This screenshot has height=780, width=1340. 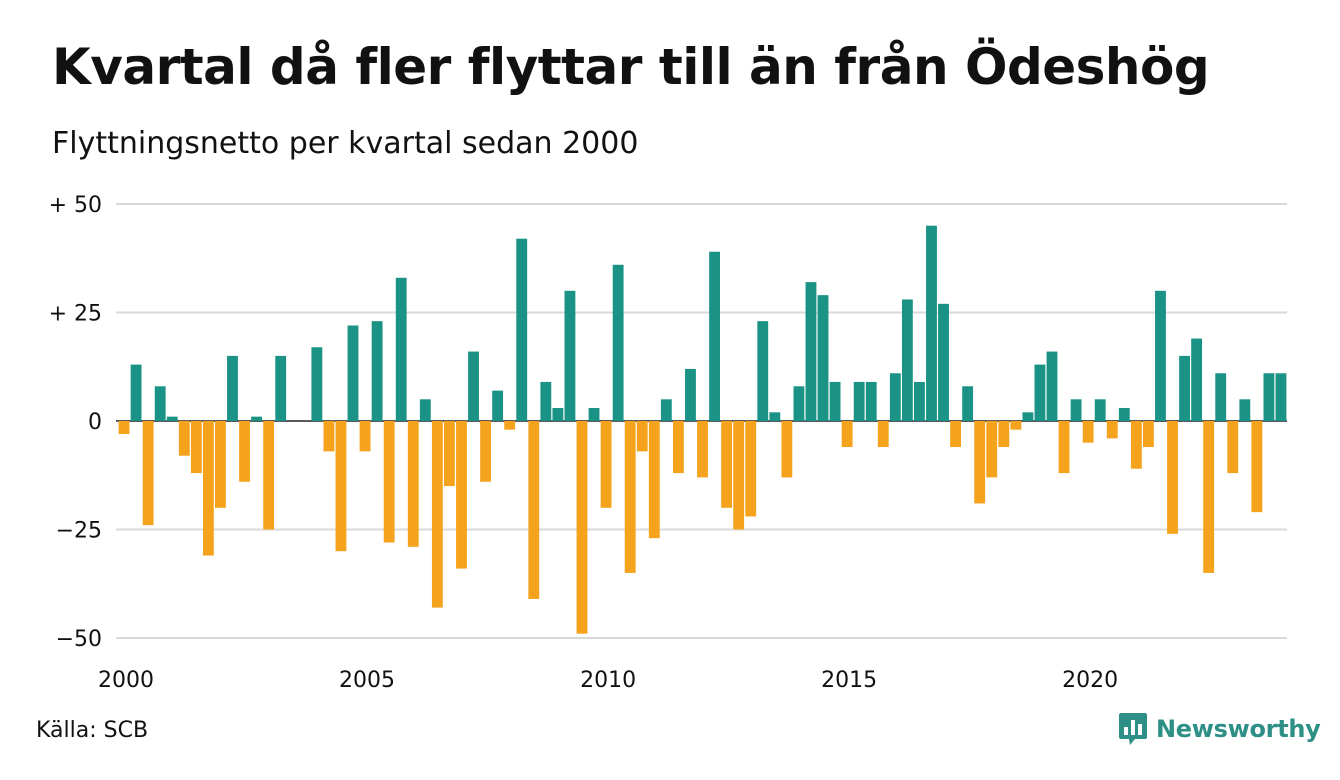 I want to click on bar-2009K2, so click(x=570, y=355).